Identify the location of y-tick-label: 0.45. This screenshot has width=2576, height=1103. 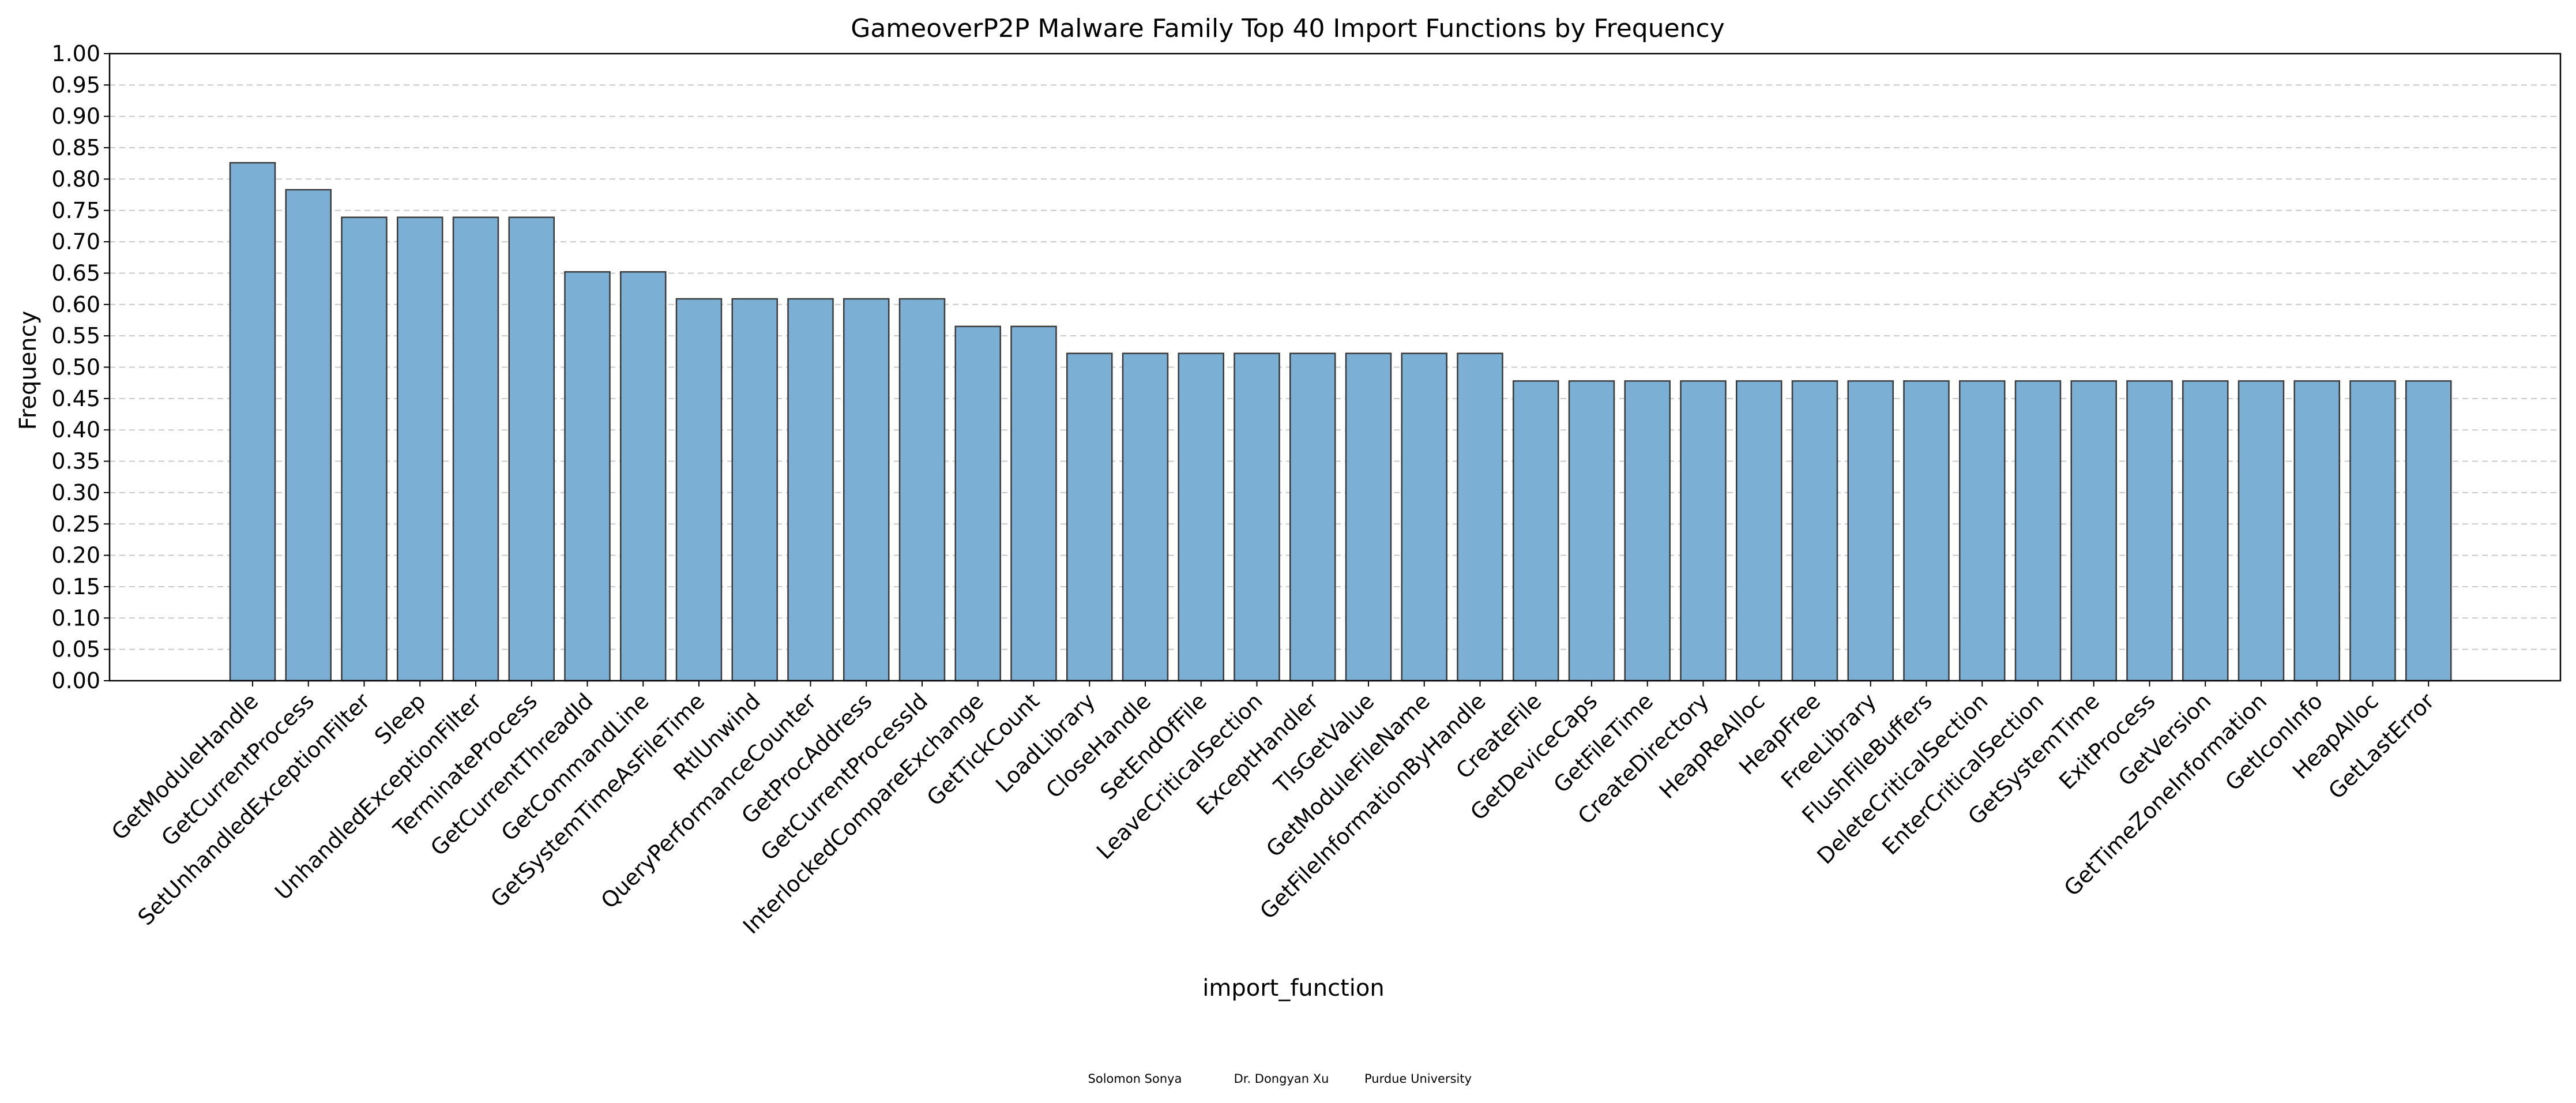
(75, 398).